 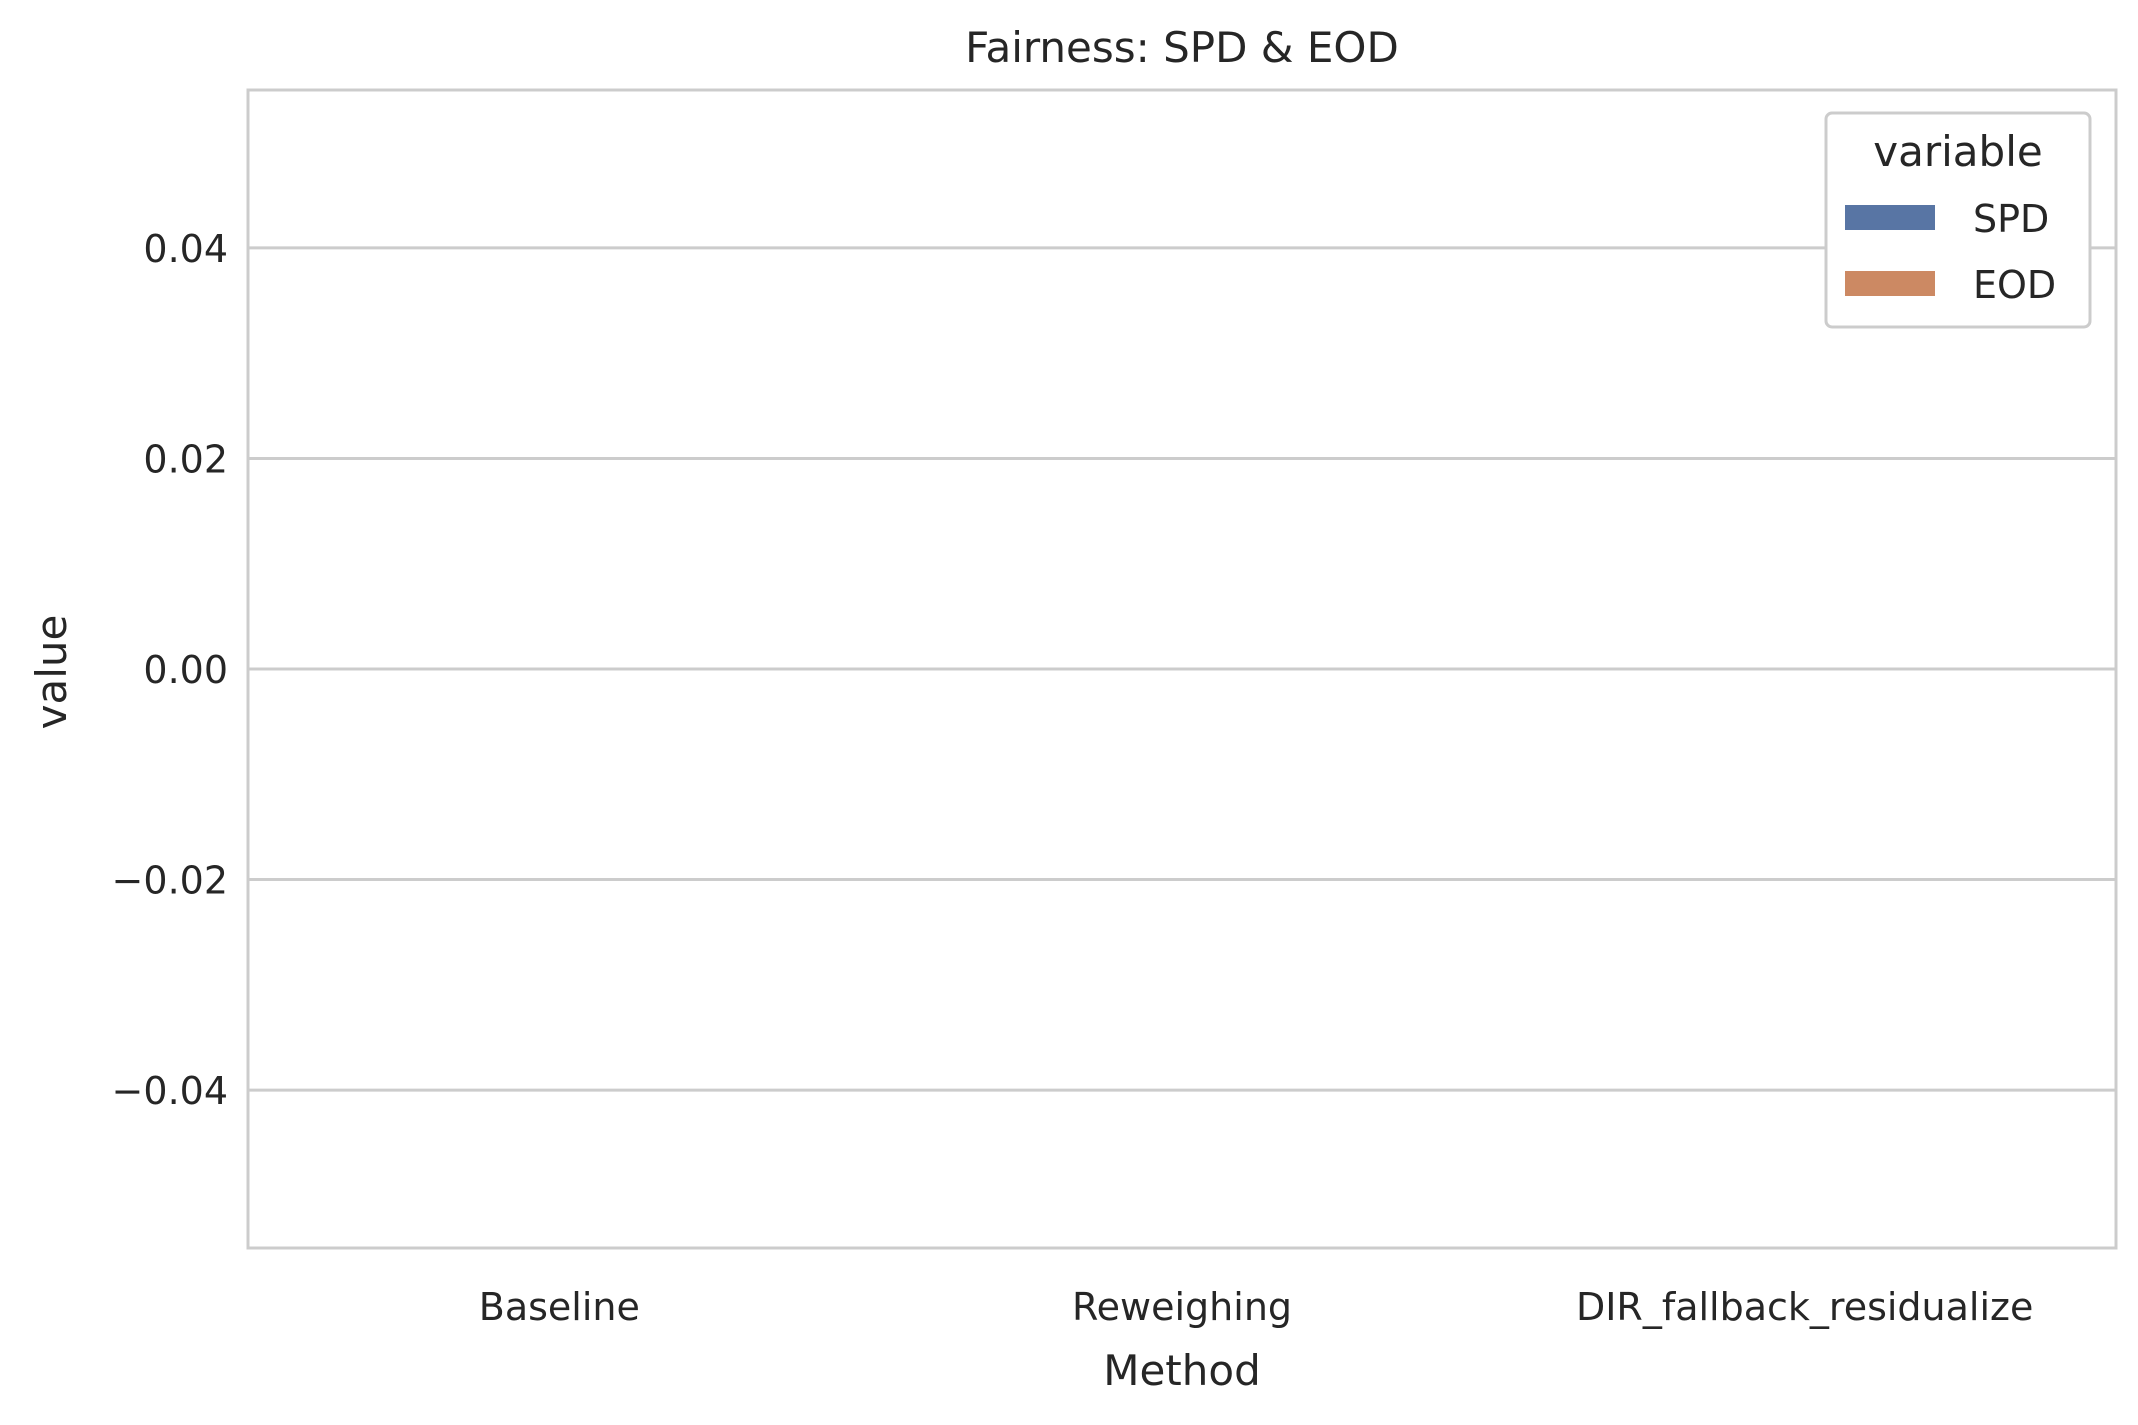 What do you see at coordinates (185, 459) in the screenshot?
I see `y-tick-label: 0.02` at bounding box center [185, 459].